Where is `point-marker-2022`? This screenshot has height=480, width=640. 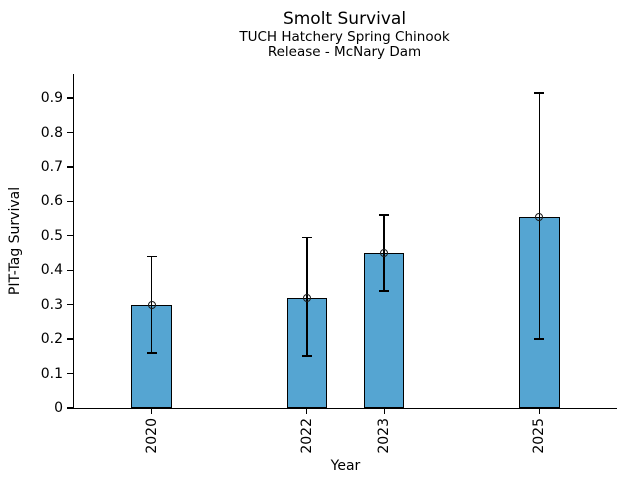 point-marker-2022 is located at coordinates (306, 297).